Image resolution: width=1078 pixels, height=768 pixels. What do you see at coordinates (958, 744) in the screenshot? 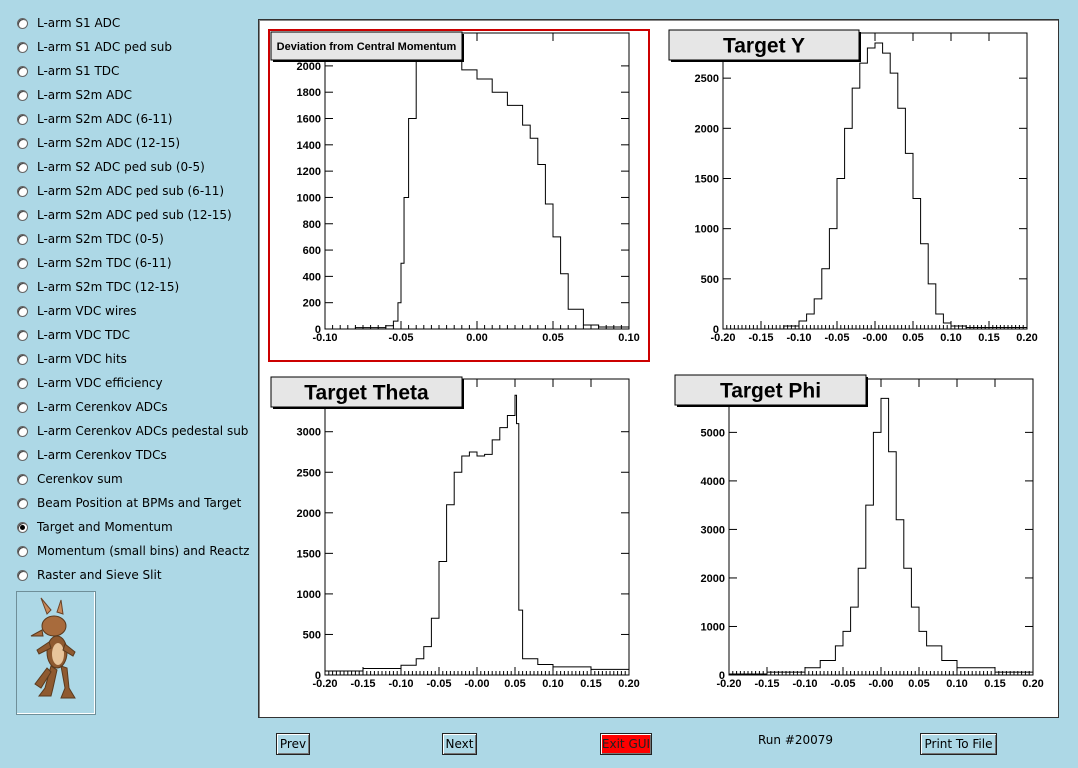
I see `print-to-file-button: Print To File` at bounding box center [958, 744].